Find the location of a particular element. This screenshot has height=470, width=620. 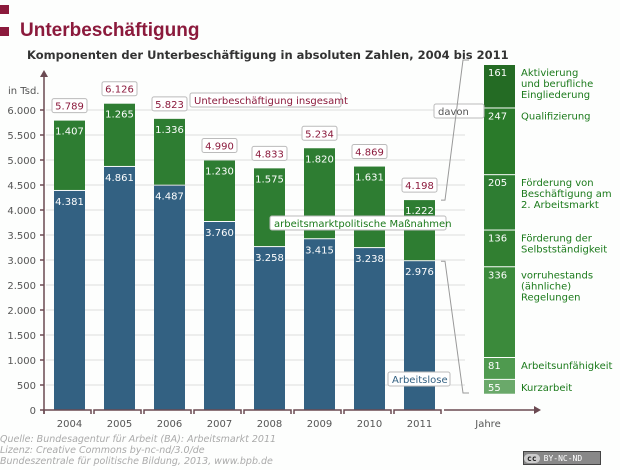

breakdown-legend-label: 2. Arbeitsmarkt is located at coordinates (560, 205).